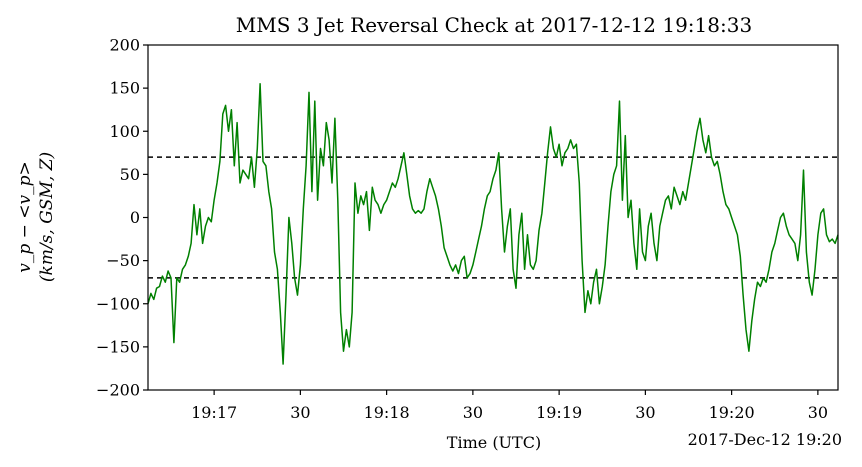  Describe the element at coordinates (765, 439) in the screenshot. I see `x-axis-offset-label: 2017-Dec-12 19:20` at that location.